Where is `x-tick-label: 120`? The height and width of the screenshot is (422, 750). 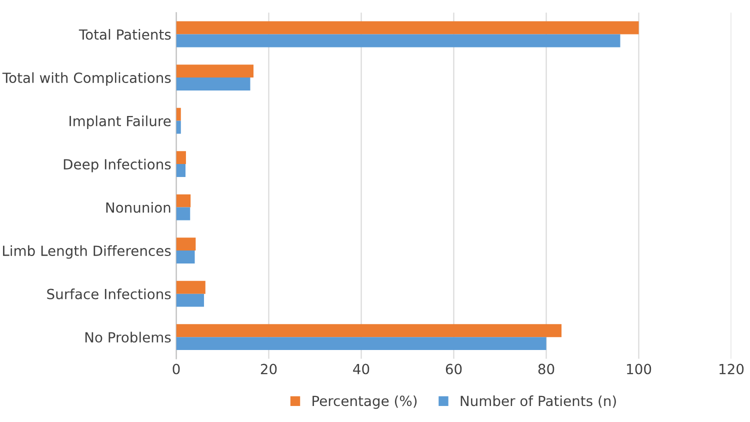
x-tick-label: 120 is located at coordinates (732, 369).